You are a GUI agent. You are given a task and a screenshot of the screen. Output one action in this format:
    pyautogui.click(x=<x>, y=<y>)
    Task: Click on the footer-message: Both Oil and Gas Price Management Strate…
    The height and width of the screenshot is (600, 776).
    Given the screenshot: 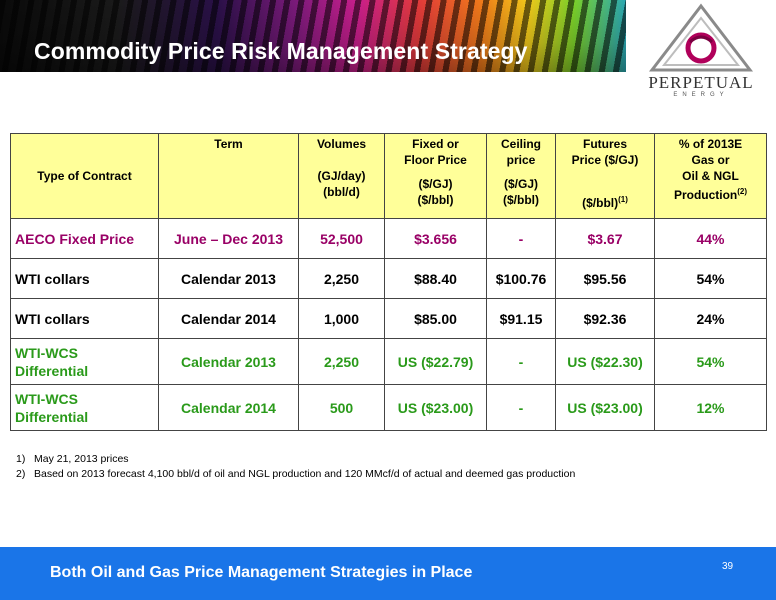 What is the action you would take?
    pyautogui.click(x=261, y=572)
    